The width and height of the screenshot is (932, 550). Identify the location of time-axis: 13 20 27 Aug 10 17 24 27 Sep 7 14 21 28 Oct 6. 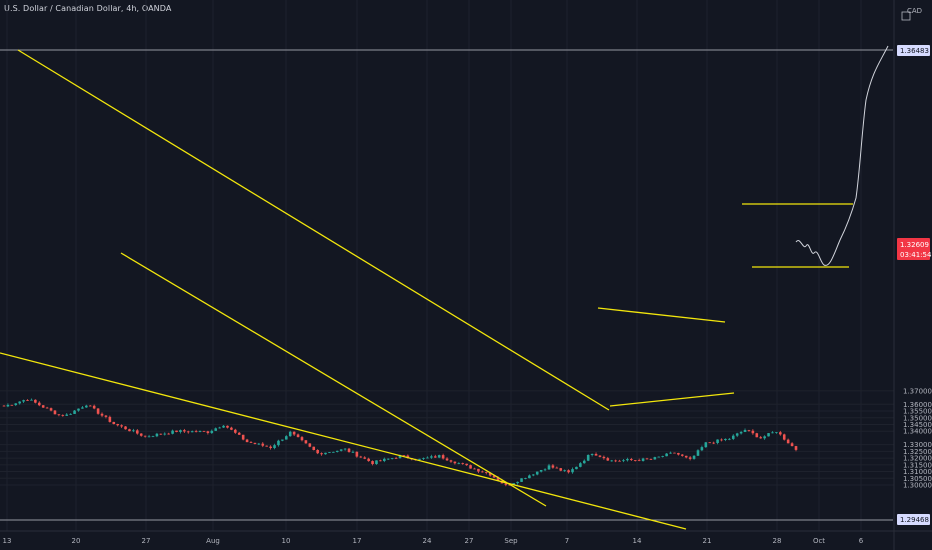
(433, 541).